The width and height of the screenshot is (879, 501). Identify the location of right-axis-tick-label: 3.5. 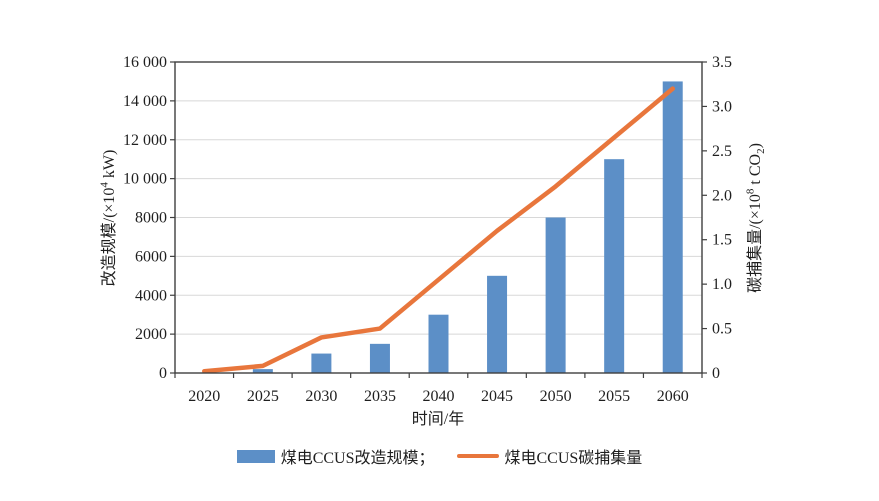
(722, 62).